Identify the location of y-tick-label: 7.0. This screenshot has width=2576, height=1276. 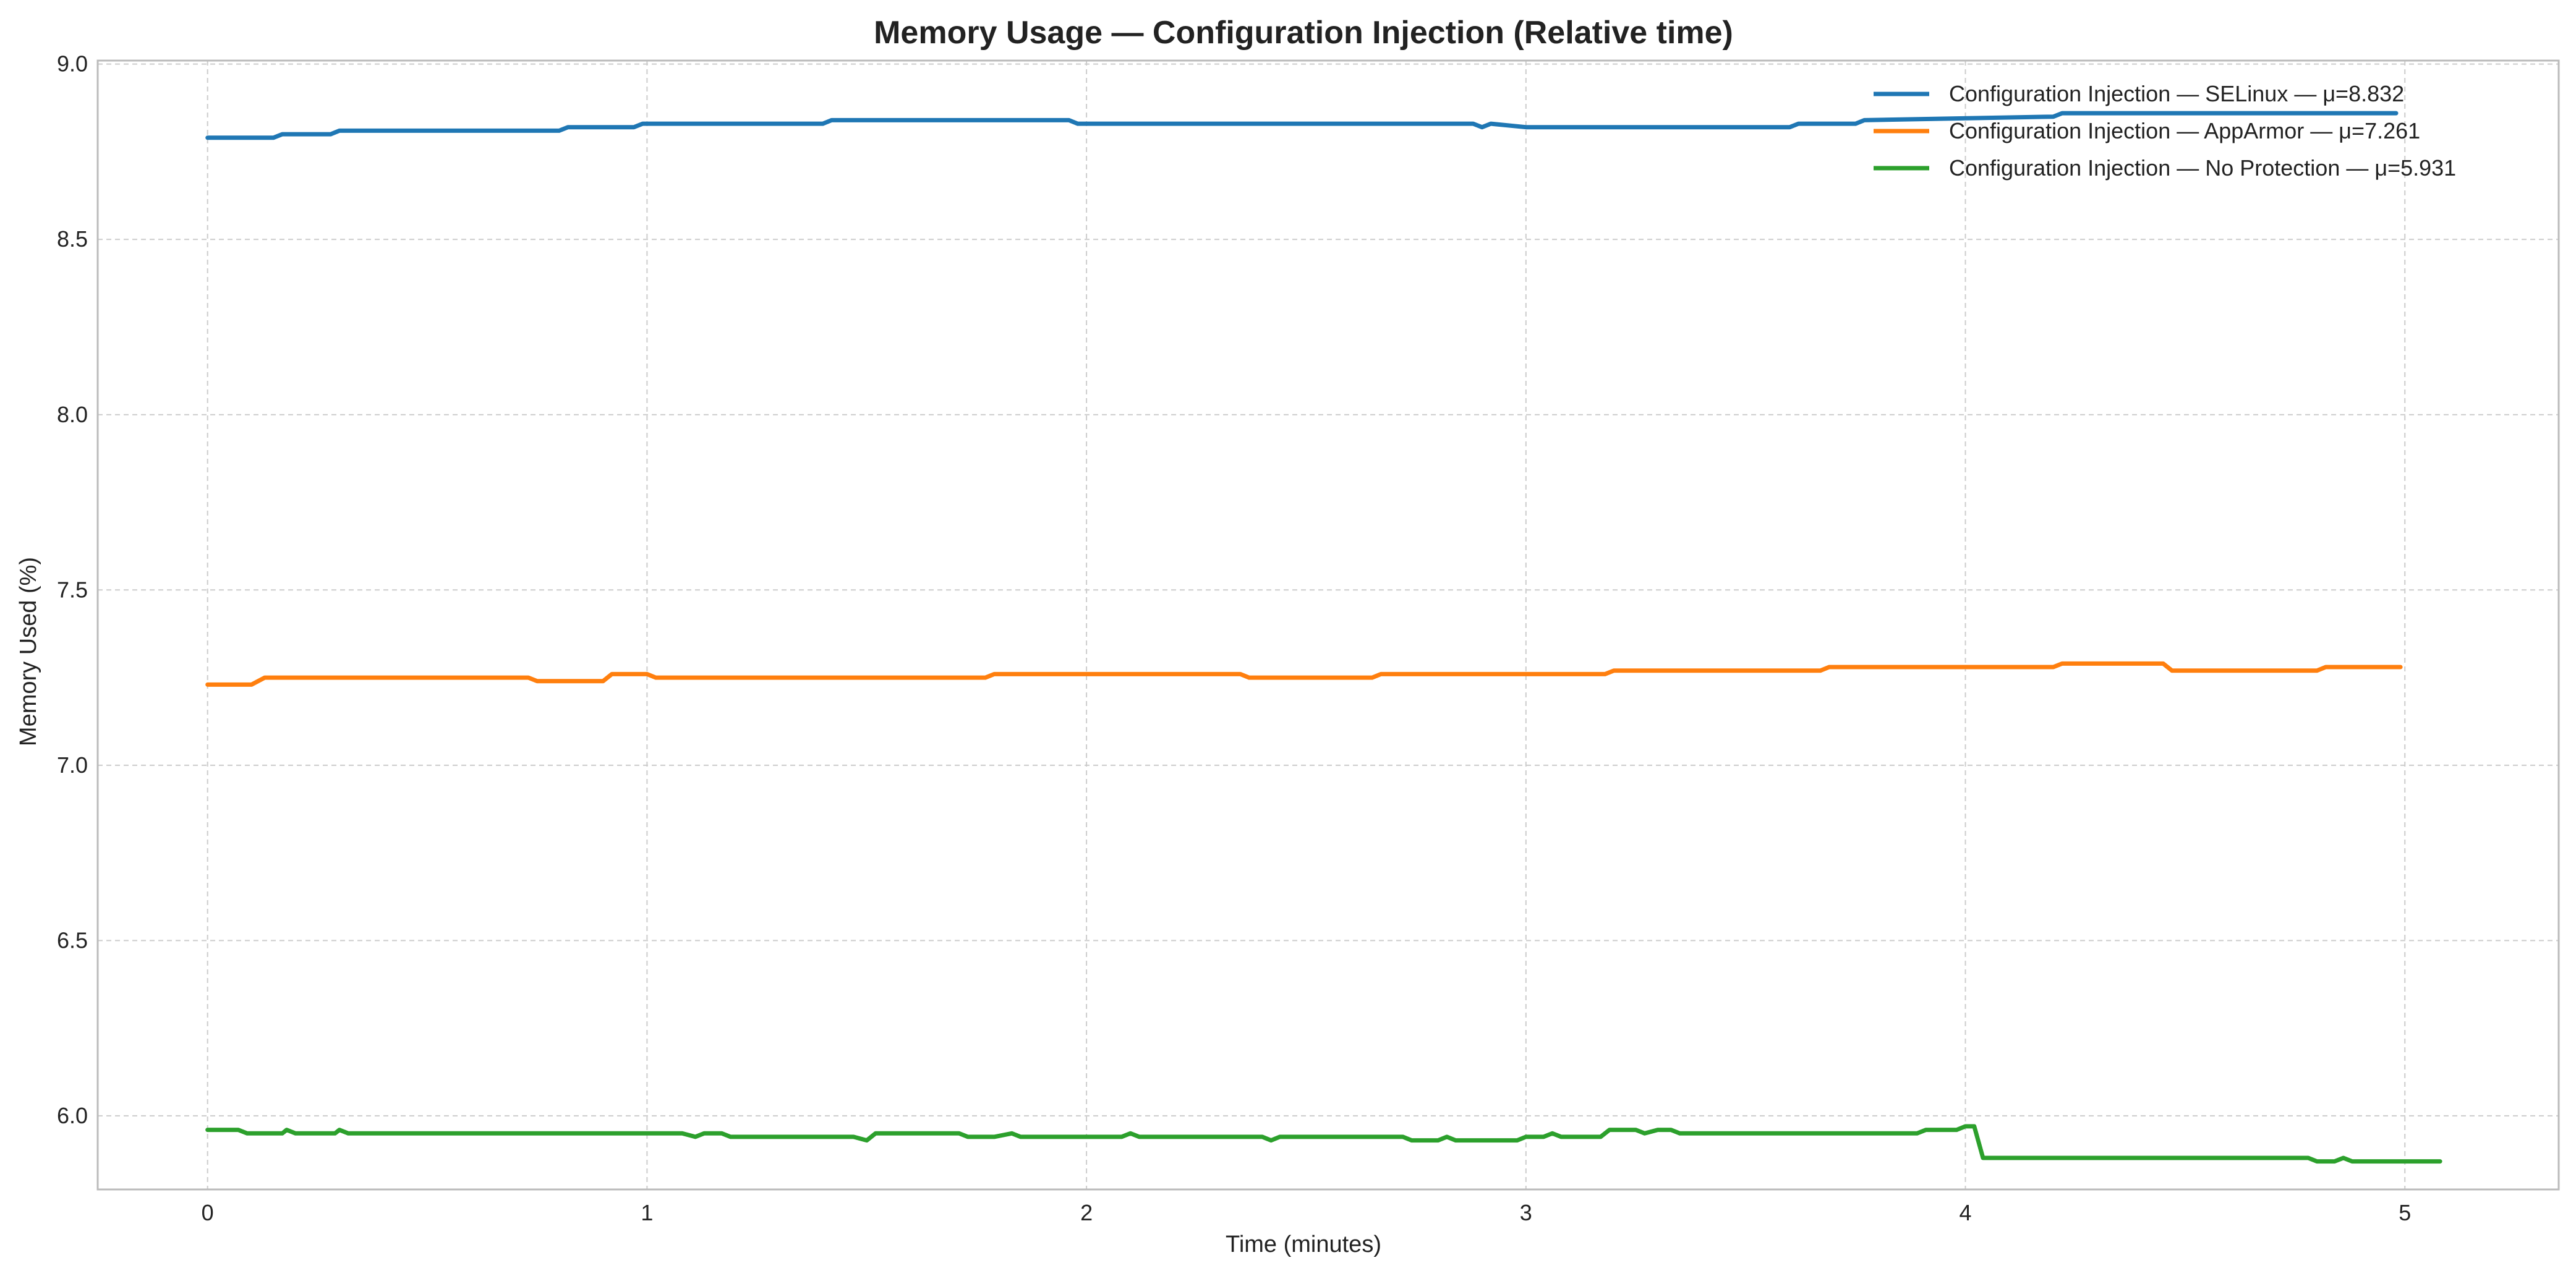
(72, 765).